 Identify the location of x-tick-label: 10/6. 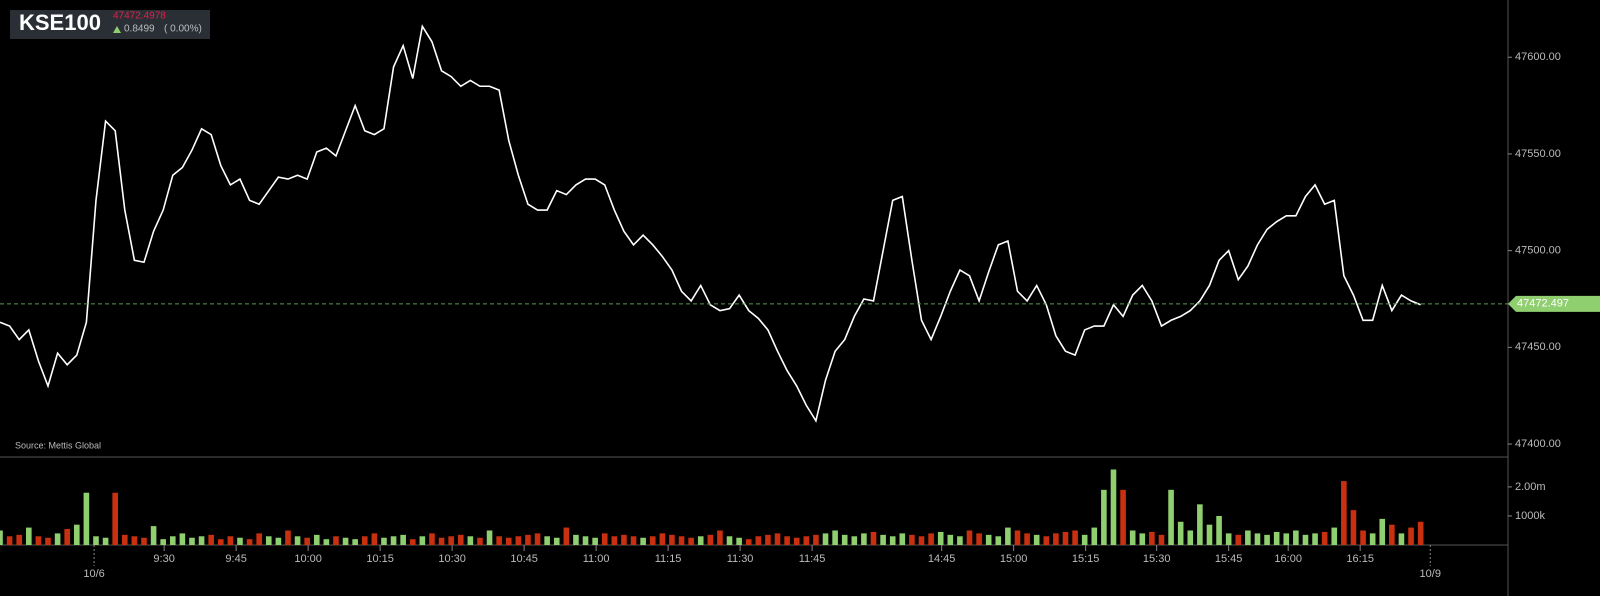
(93, 574).